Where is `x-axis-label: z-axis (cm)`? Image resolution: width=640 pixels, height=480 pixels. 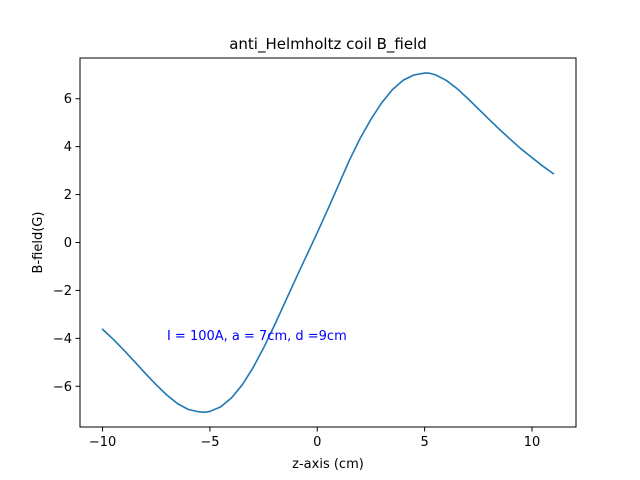 x-axis-label: z-axis (cm) is located at coordinates (328, 464).